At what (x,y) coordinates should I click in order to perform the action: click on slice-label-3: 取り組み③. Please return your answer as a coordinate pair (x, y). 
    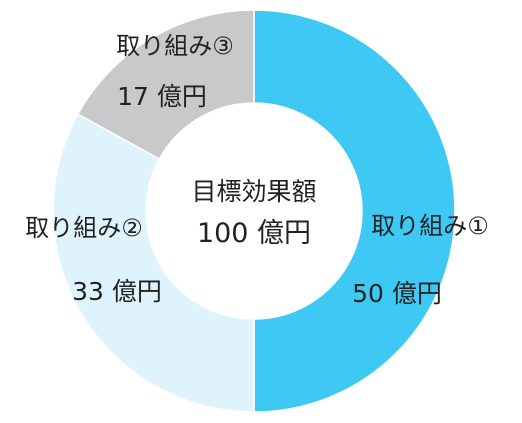
    Looking at the image, I should click on (175, 46).